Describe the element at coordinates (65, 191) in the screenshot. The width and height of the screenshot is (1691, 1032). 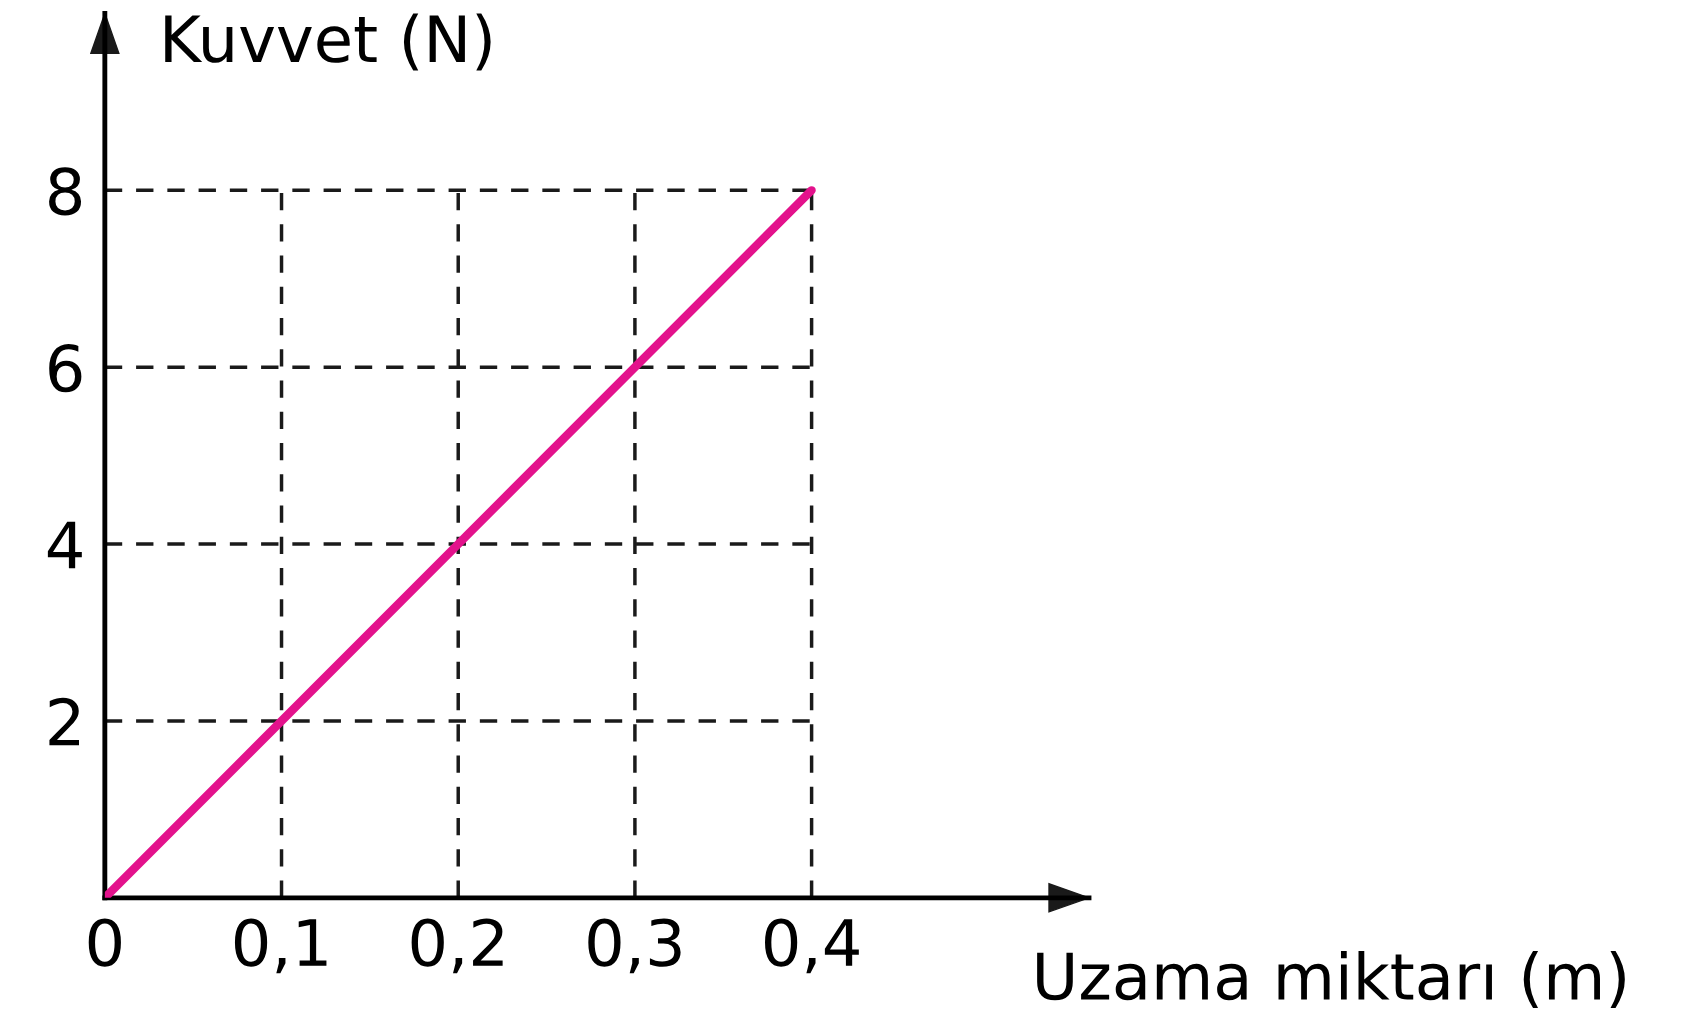
I see `y-tick-label: 8` at that location.